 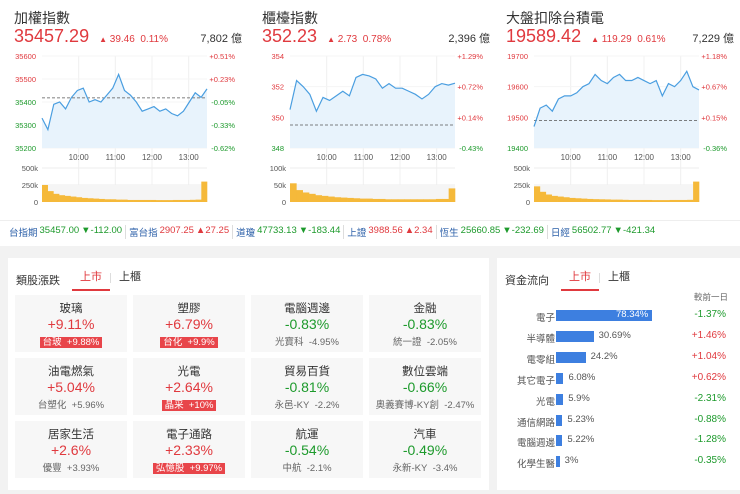 I want to click on leading-stock: 永新-KY -3.4%, so click(x=425, y=467).